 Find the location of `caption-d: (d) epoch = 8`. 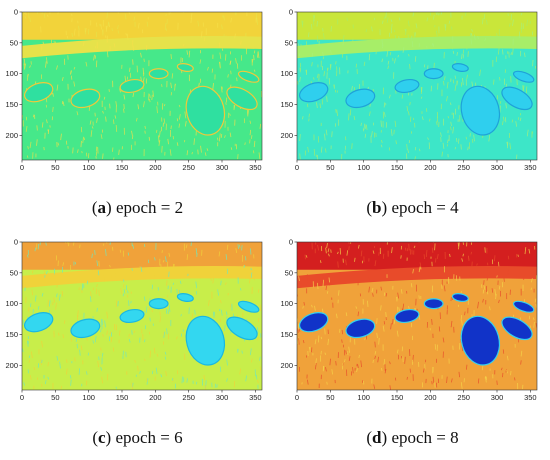

caption-d: (d) epoch = 8 is located at coordinates (412, 437).